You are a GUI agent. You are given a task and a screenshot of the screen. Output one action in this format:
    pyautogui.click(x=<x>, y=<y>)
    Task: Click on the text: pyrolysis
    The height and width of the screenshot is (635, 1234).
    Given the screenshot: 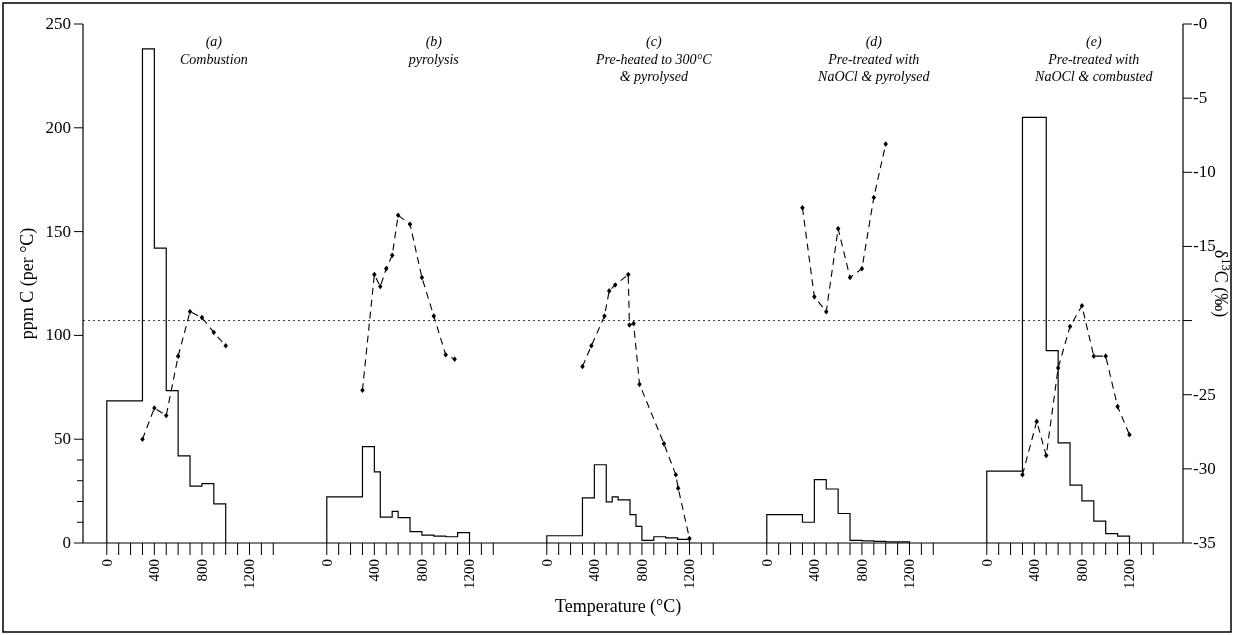 What is the action you would take?
    pyautogui.click(x=433, y=59)
    